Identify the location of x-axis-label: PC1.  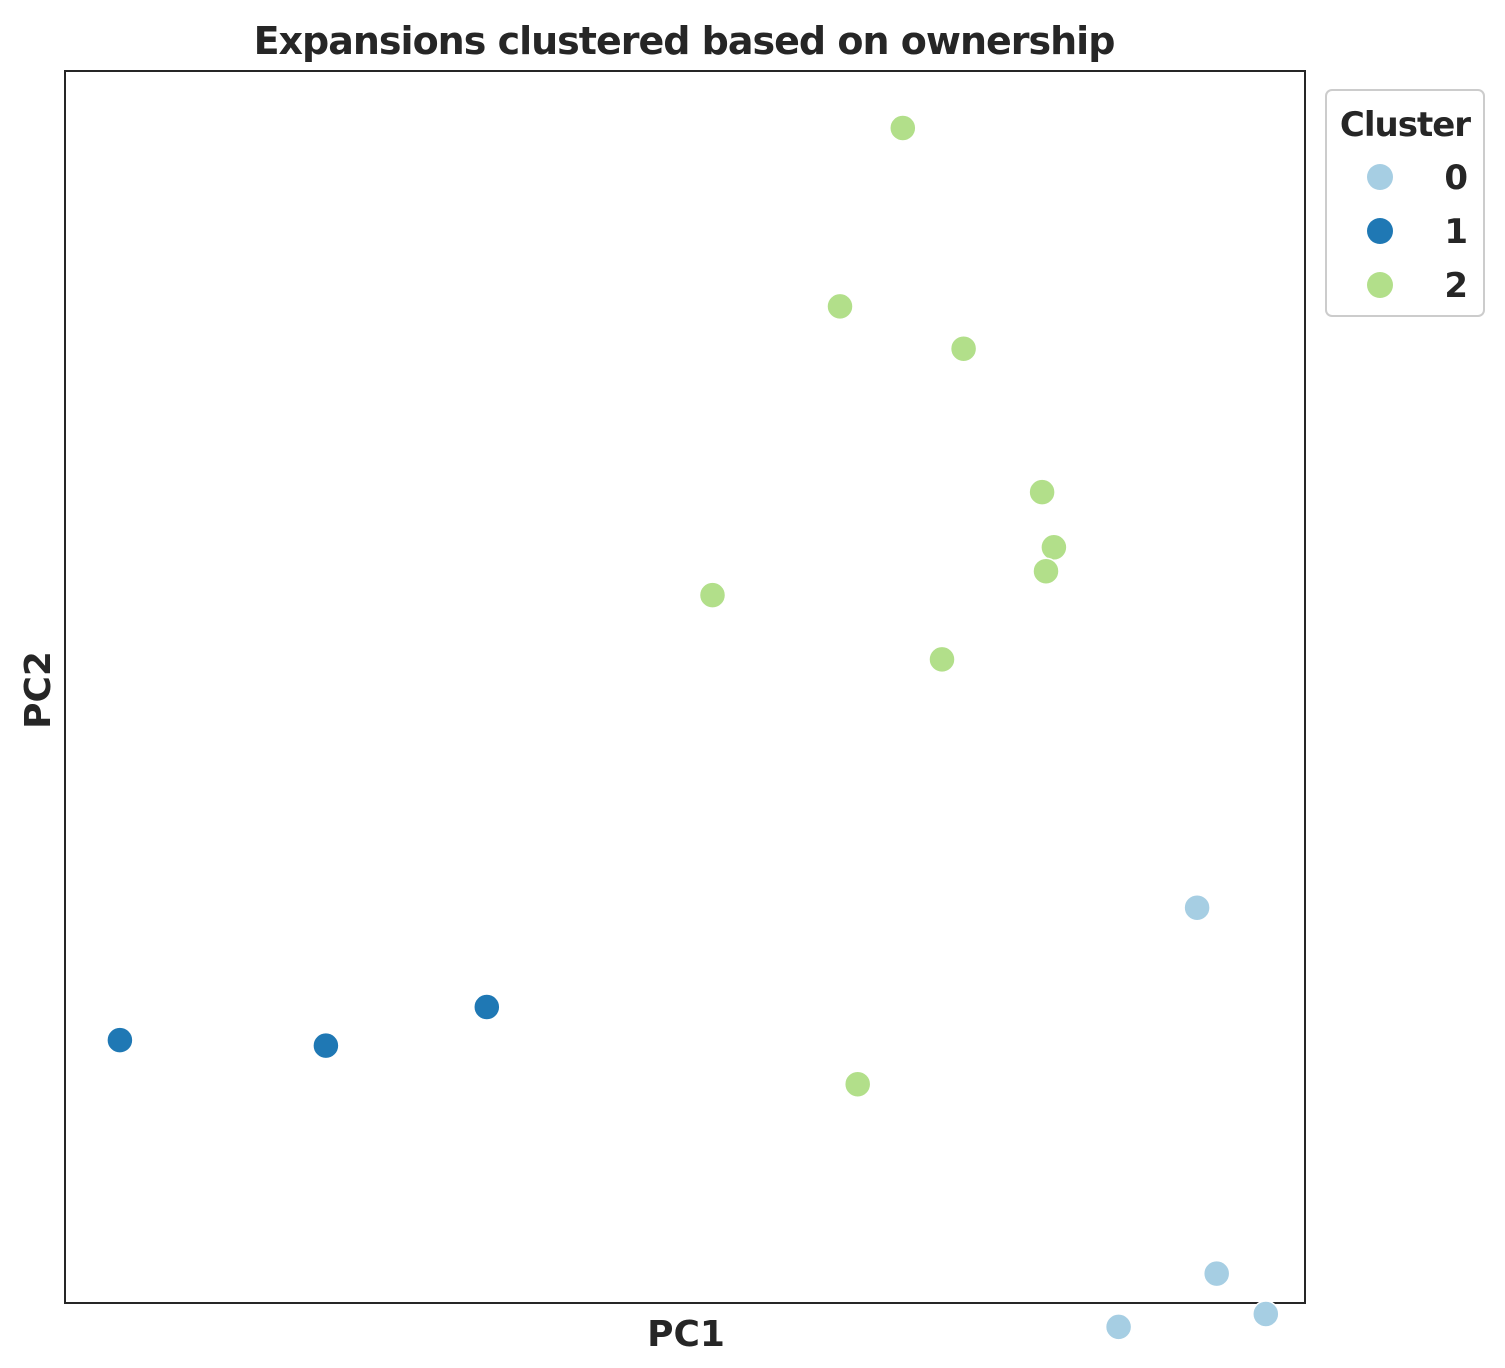
(686, 1334).